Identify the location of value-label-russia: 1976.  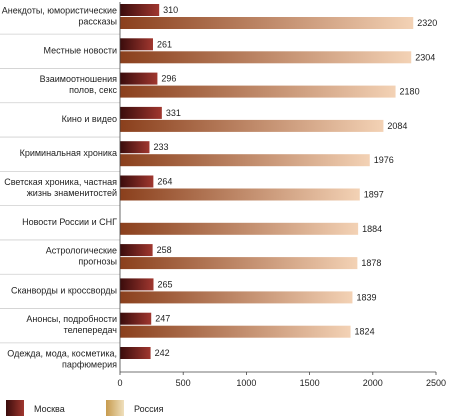
(384, 160).